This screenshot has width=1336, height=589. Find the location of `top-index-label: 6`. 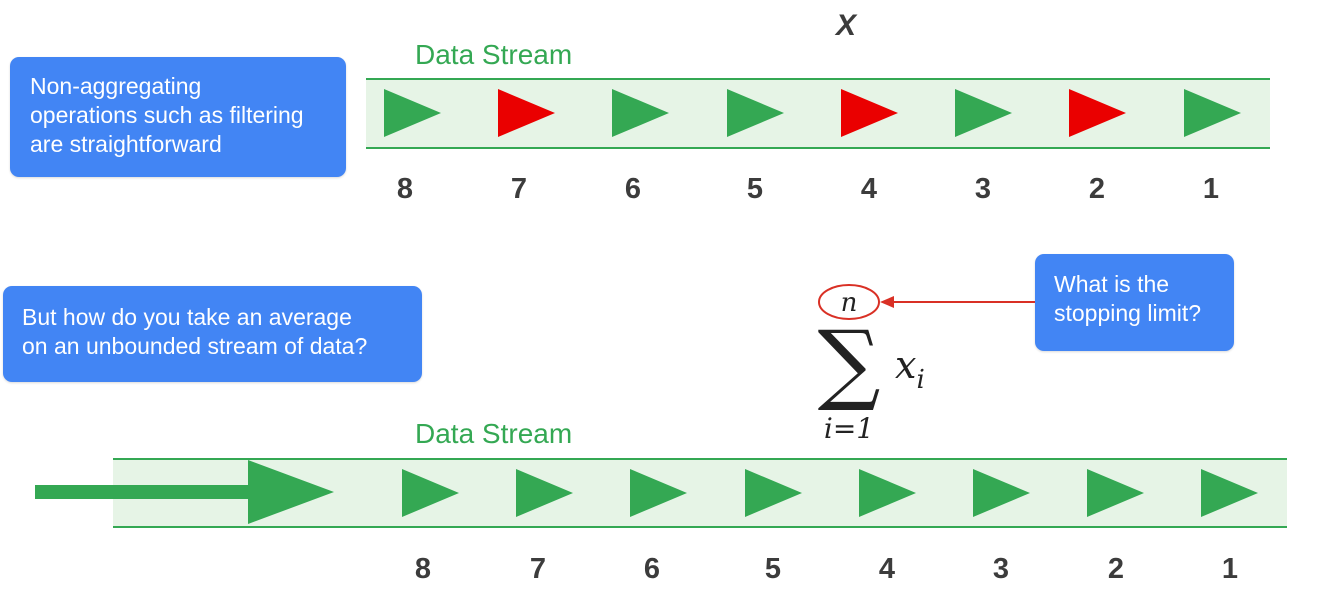

top-index-label: 6 is located at coordinates (633, 189).